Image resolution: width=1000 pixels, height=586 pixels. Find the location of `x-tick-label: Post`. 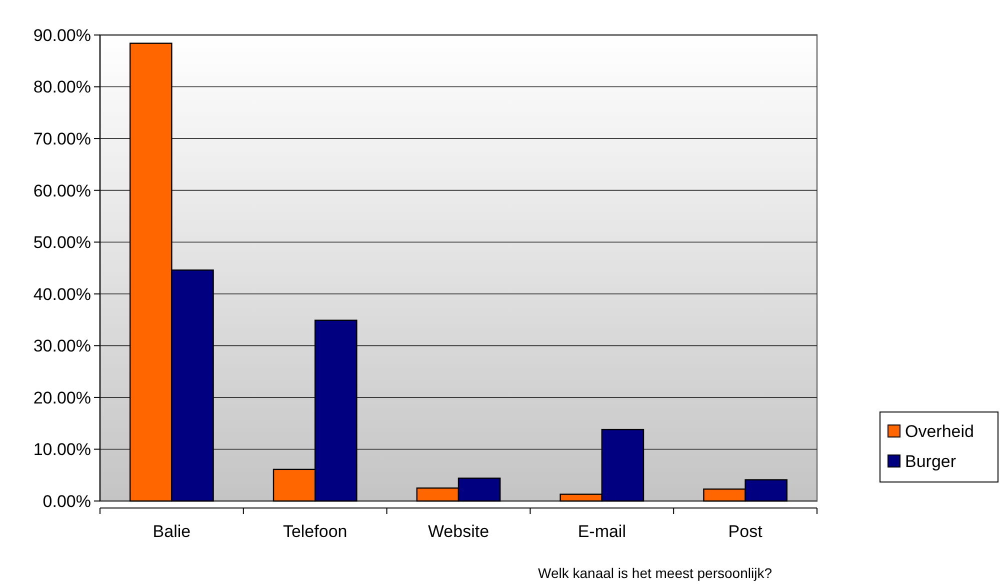

x-tick-label: Post is located at coordinates (745, 531).